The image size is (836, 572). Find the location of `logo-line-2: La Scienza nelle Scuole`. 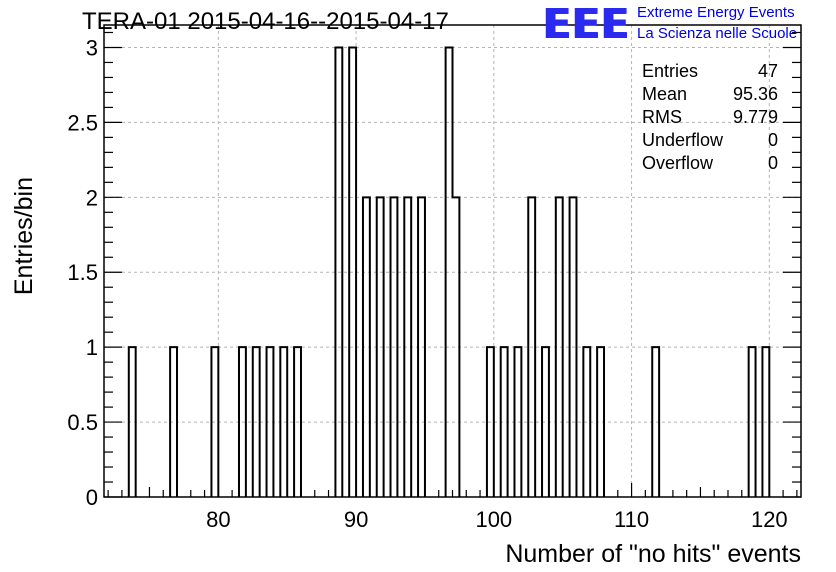

logo-line-2: La Scienza nelle Scuole is located at coordinates (717, 33).